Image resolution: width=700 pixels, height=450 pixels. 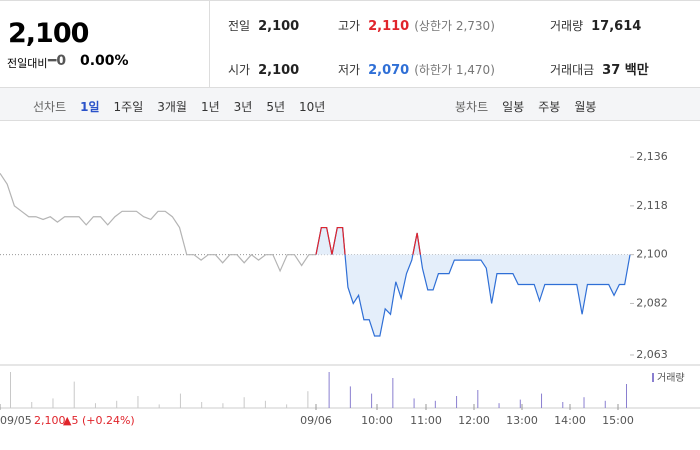 What do you see at coordinates (549, 107) in the screenshot?
I see `tab: 주봉` at bounding box center [549, 107].